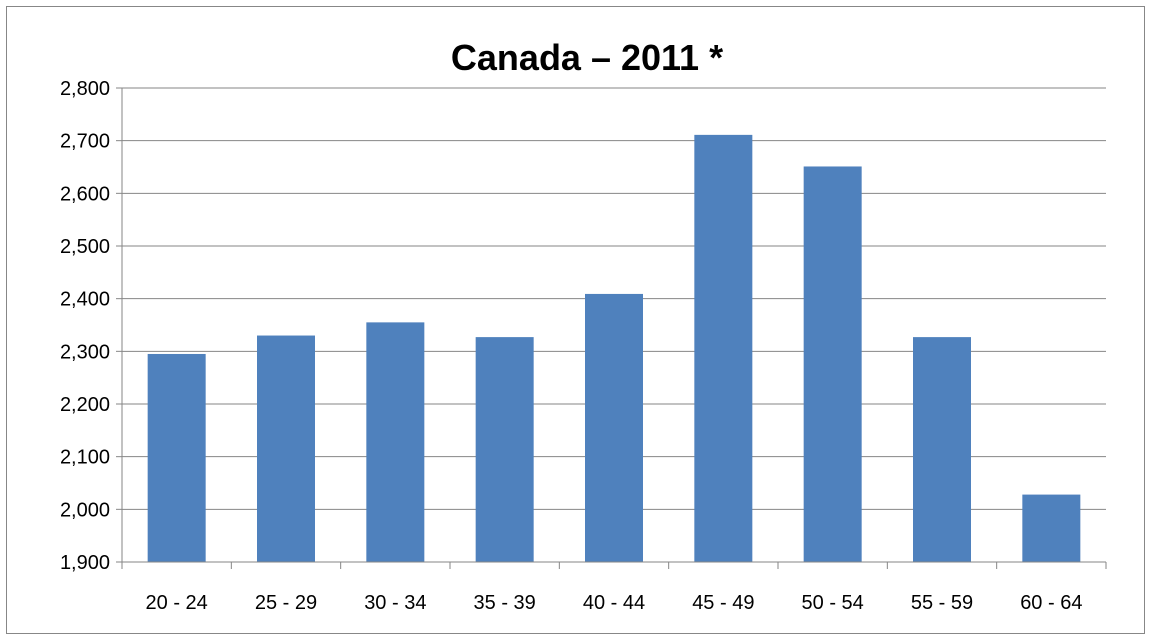 The image size is (1154, 642). Describe the element at coordinates (614, 603) in the screenshot. I see `x-tick-label: 40 - 44` at that location.